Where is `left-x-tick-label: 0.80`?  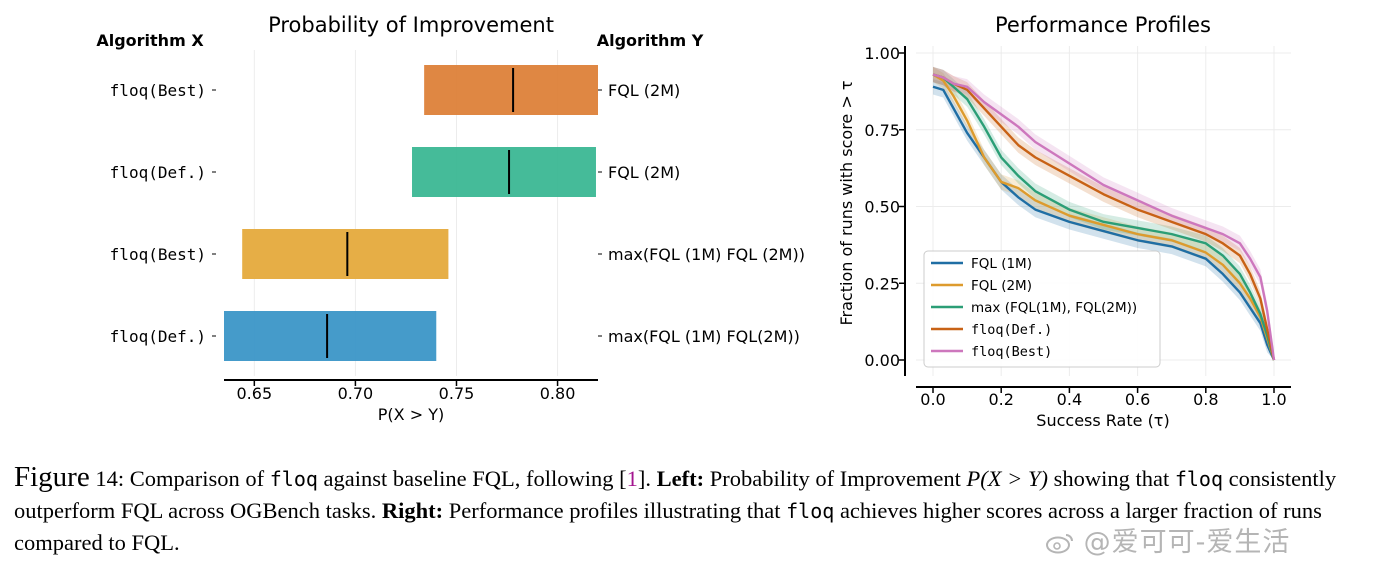
left-x-tick-label: 0.80 is located at coordinates (558, 393).